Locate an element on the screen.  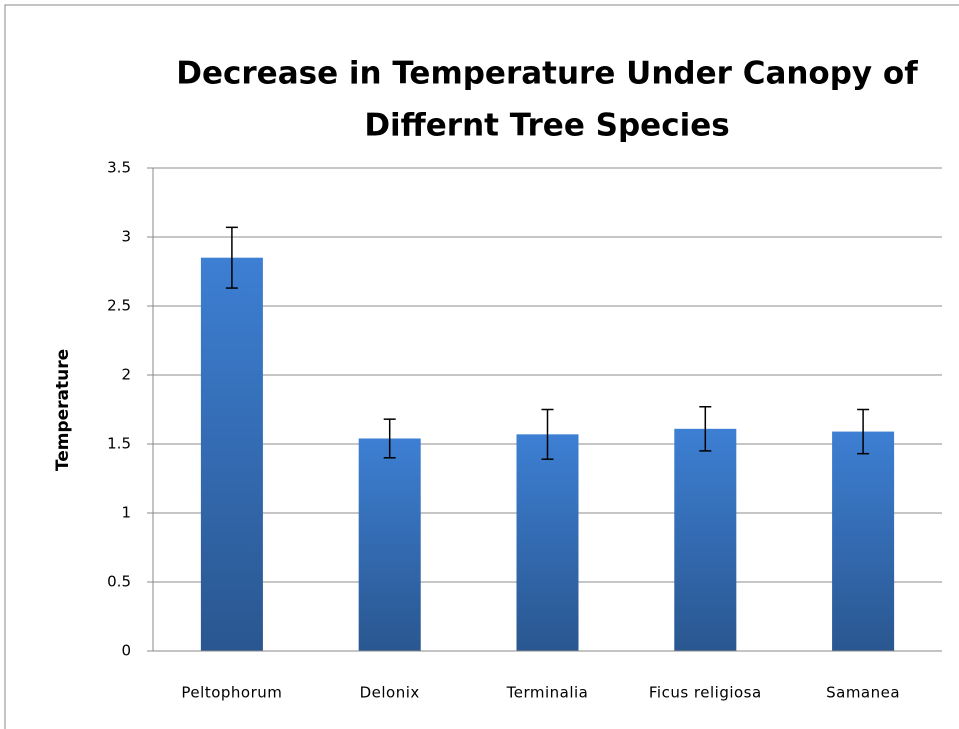
y-tick-label: 1 is located at coordinates (126, 513).